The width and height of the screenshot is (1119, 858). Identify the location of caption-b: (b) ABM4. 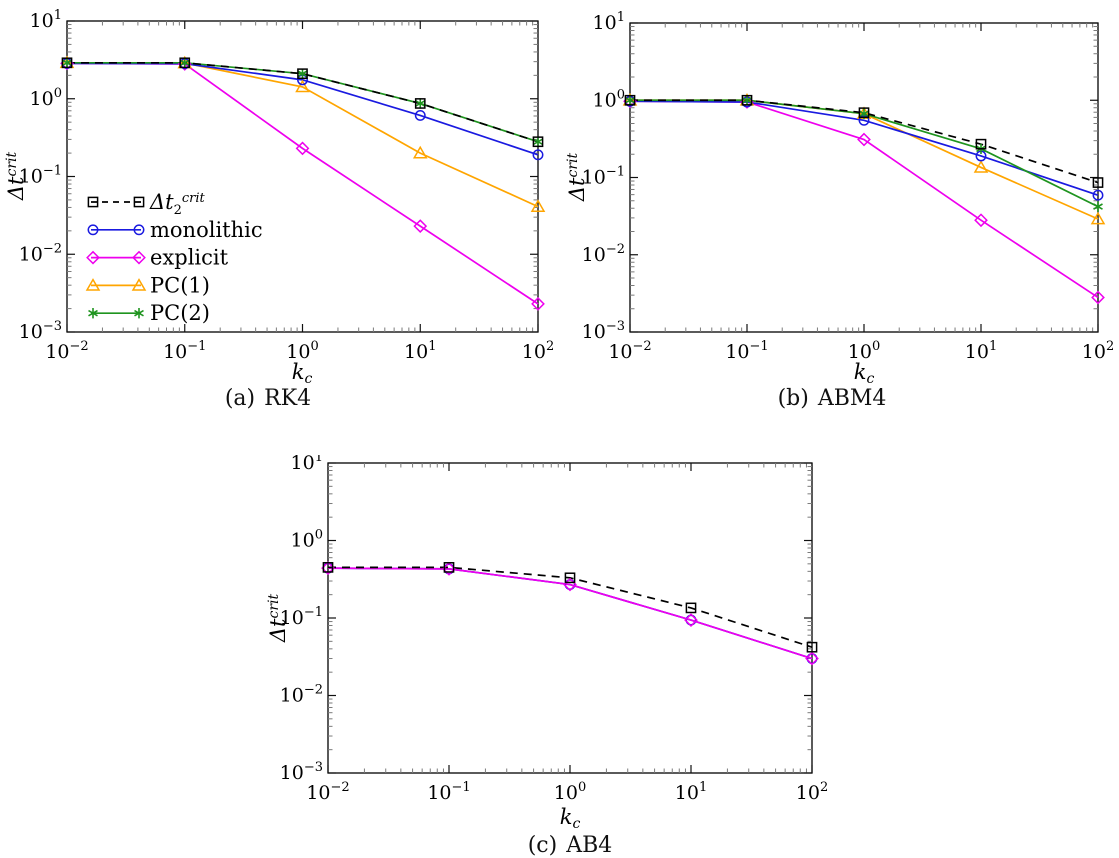
(832, 398).